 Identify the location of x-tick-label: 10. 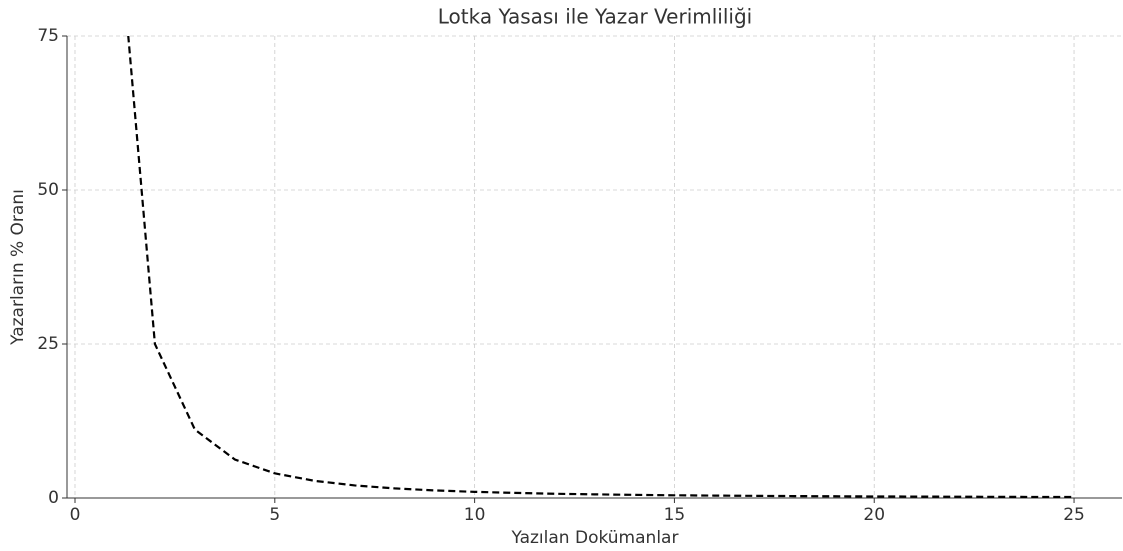
(475, 515).